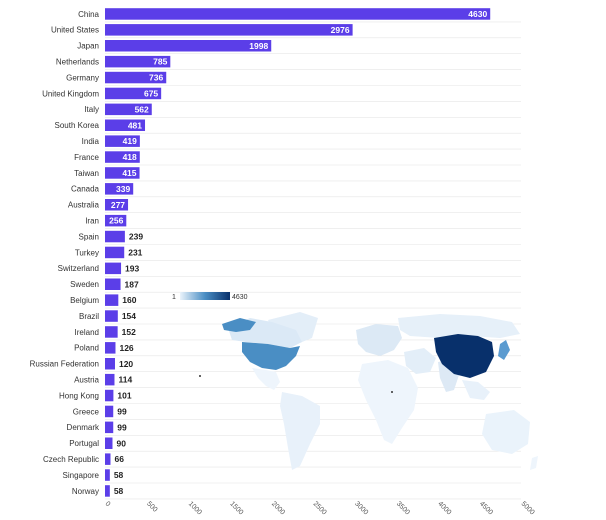 This screenshot has height=520, width=606. I want to click on bar-value-label: 187, so click(132, 284).